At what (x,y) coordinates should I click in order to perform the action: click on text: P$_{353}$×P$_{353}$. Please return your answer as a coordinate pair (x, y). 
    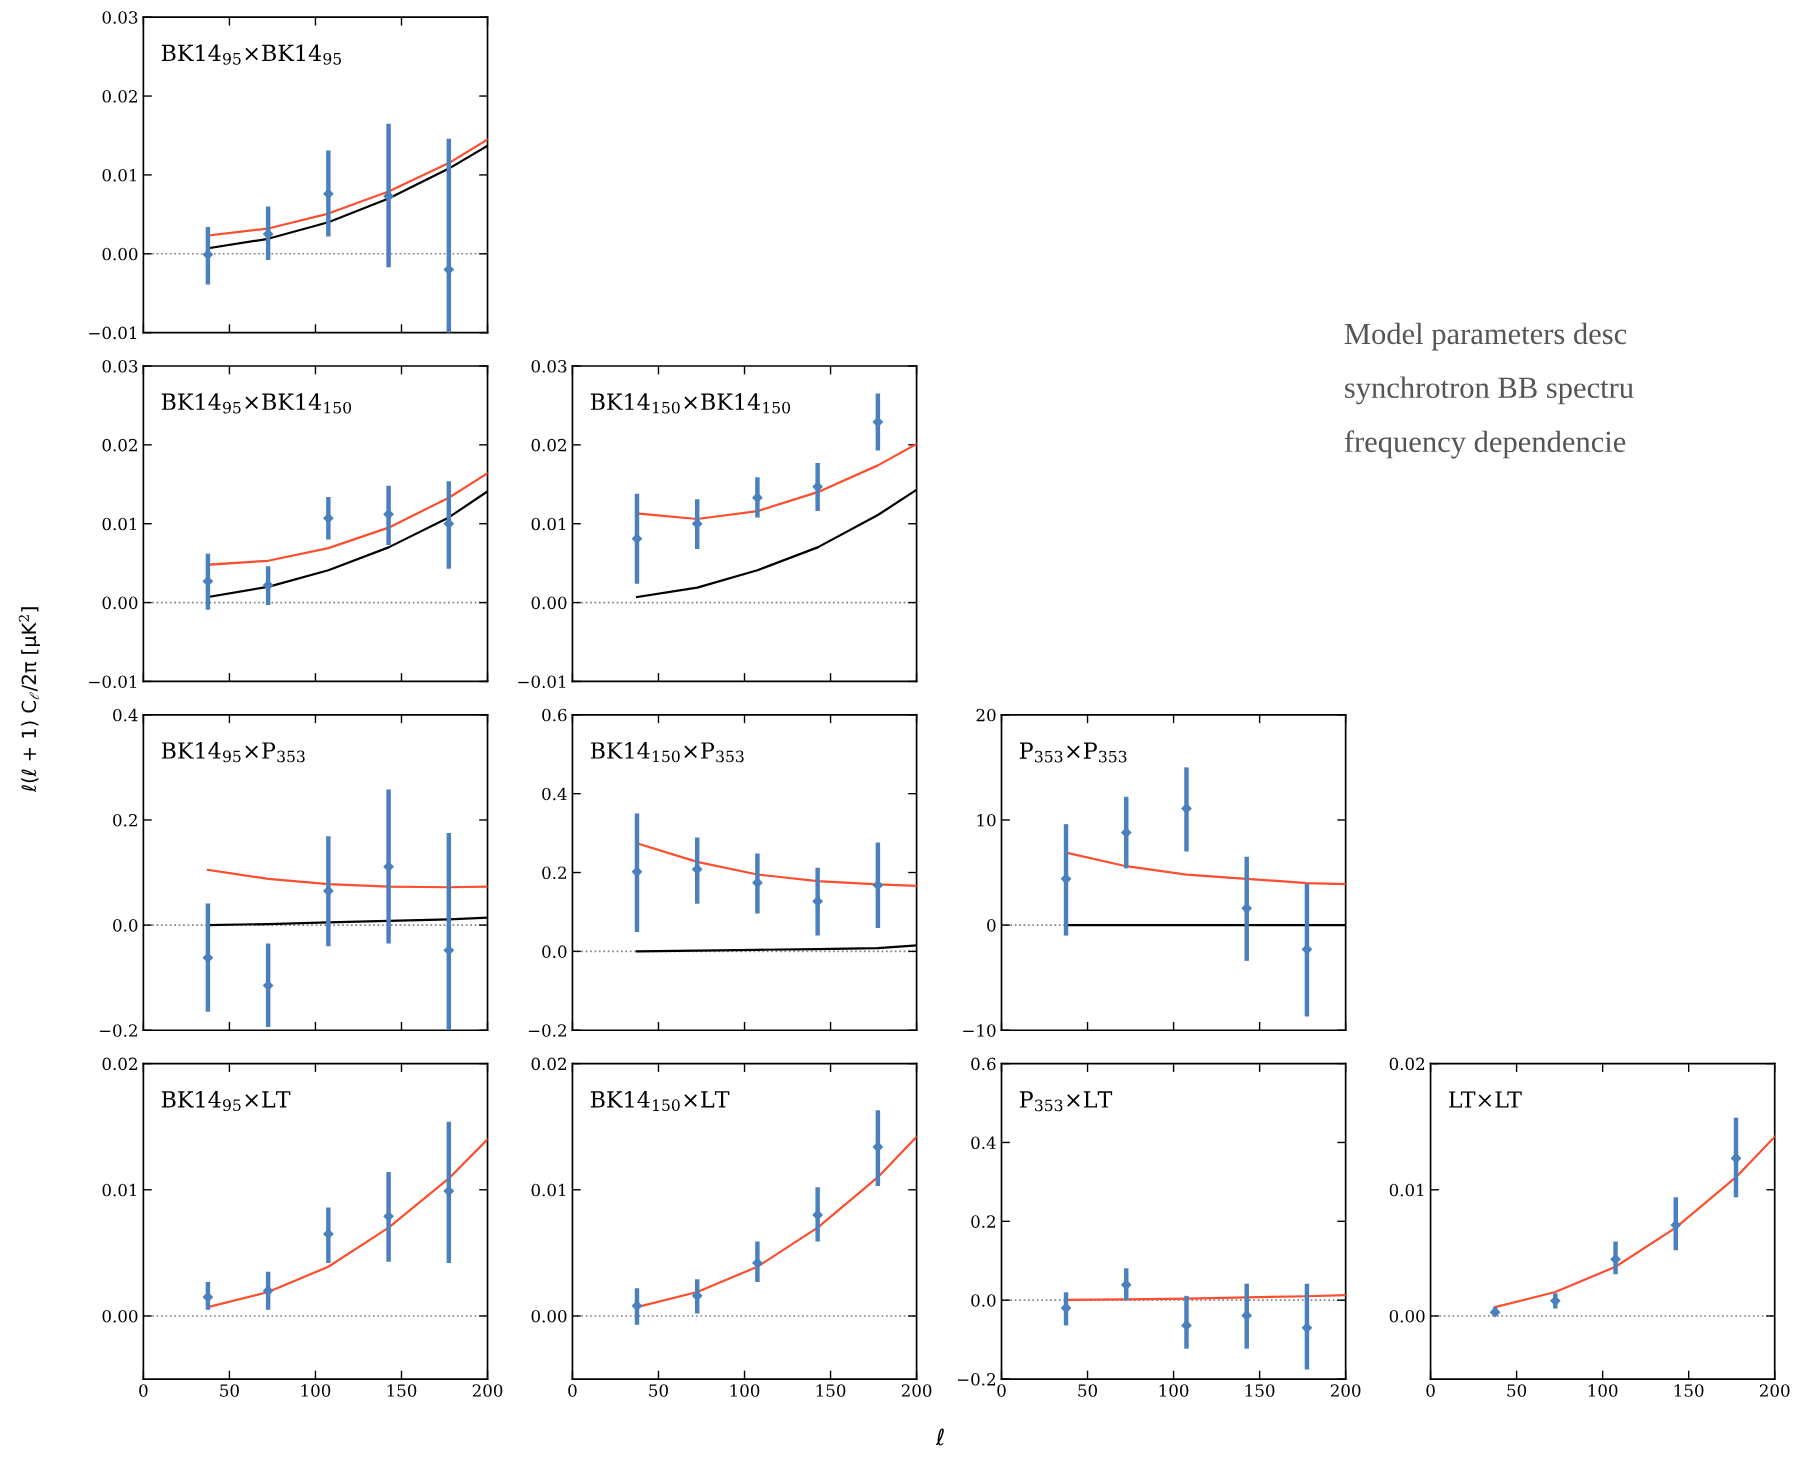
    Looking at the image, I should click on (1073, 752).